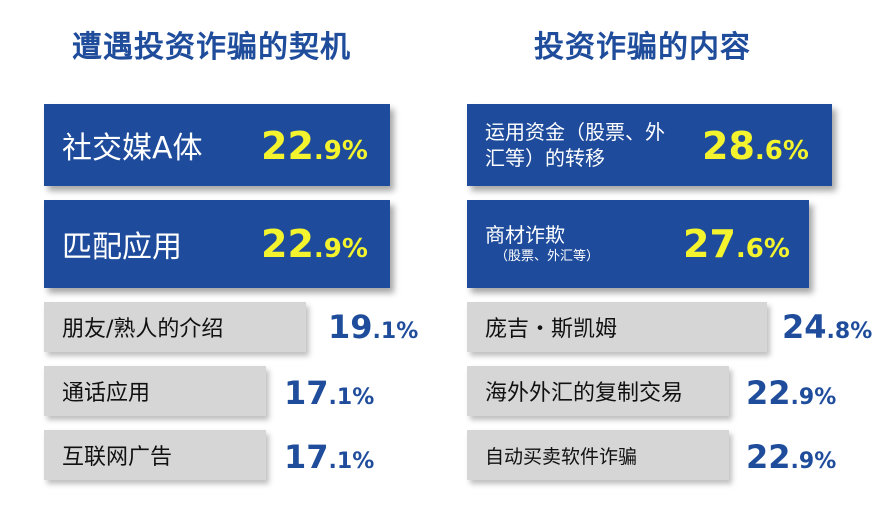 The height and width of the screenshot is (524, 880). Describe the element at coordinates (117, 457) in the screenshot. I see `left-row-label: 互联网广告` at that location.